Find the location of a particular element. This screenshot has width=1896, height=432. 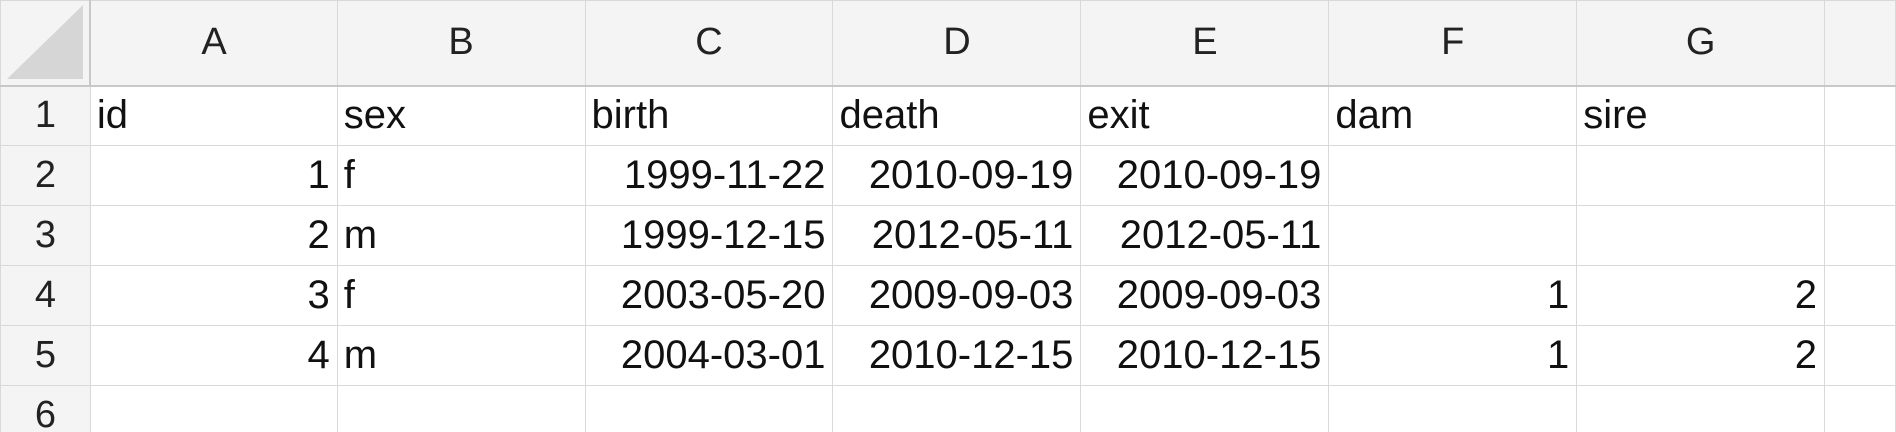

cell-b1: sex is located at coordinates (461, 115).